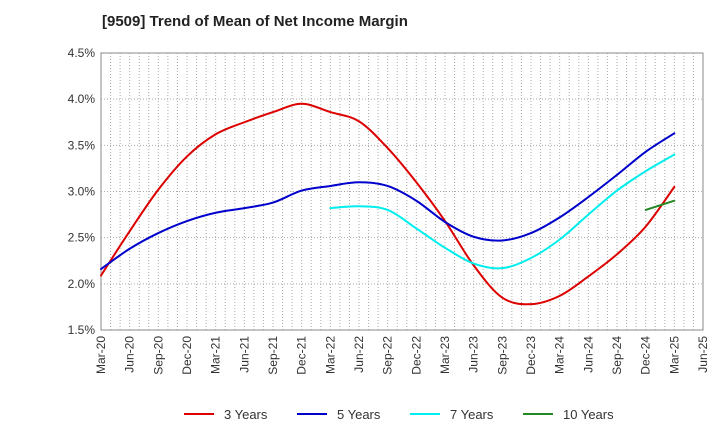 Image resolution: width=720 pixels, height=440 pixels. Describe the element at coordinates (82, 145) in the screenshot. I see `y-tick-label: 3.5%` at that location.